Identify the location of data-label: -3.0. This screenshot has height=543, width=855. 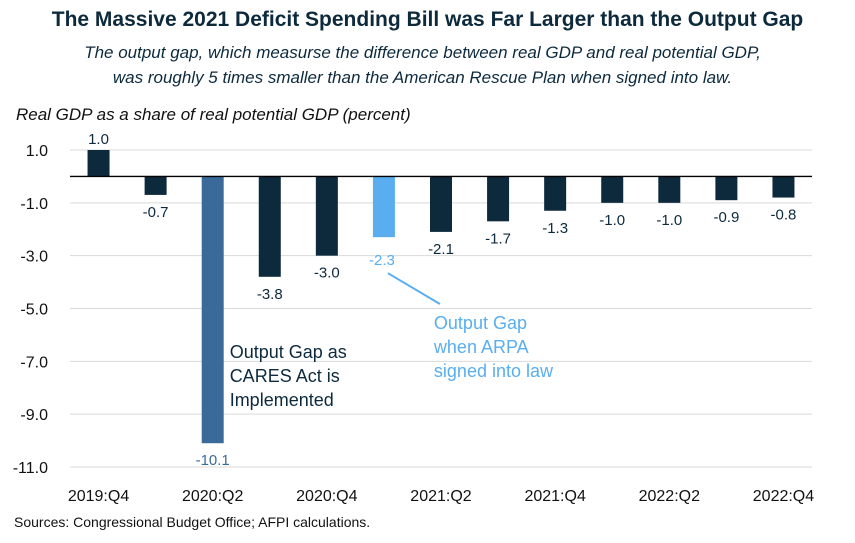
(327, 273).